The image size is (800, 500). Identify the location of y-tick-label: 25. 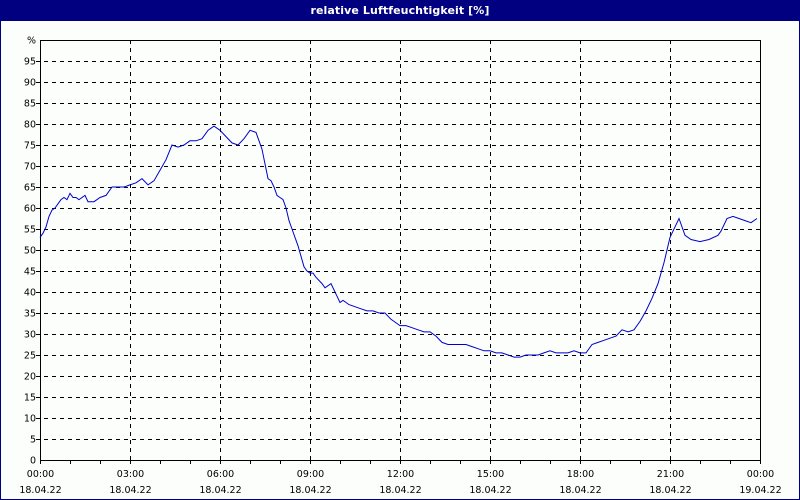
(30, 356).